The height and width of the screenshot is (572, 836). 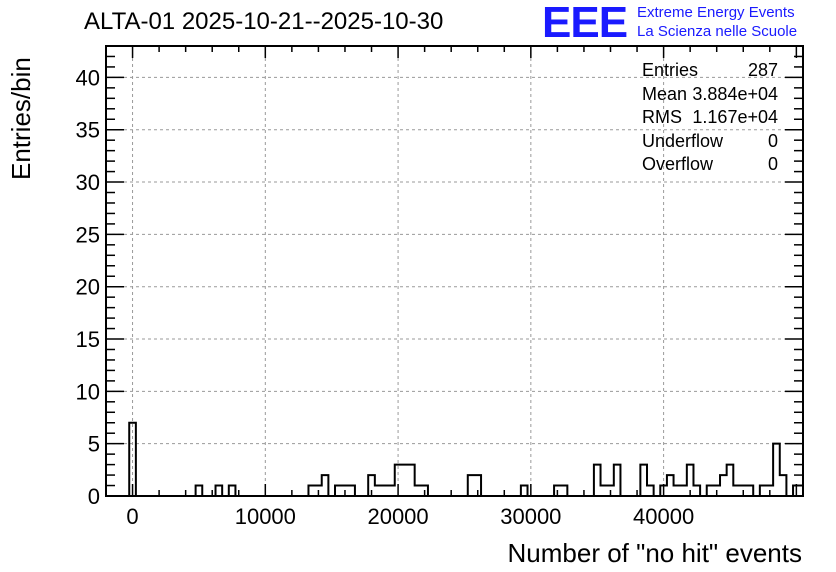 I want to click on y-tick-label: 25, so click(x=88, y=234).